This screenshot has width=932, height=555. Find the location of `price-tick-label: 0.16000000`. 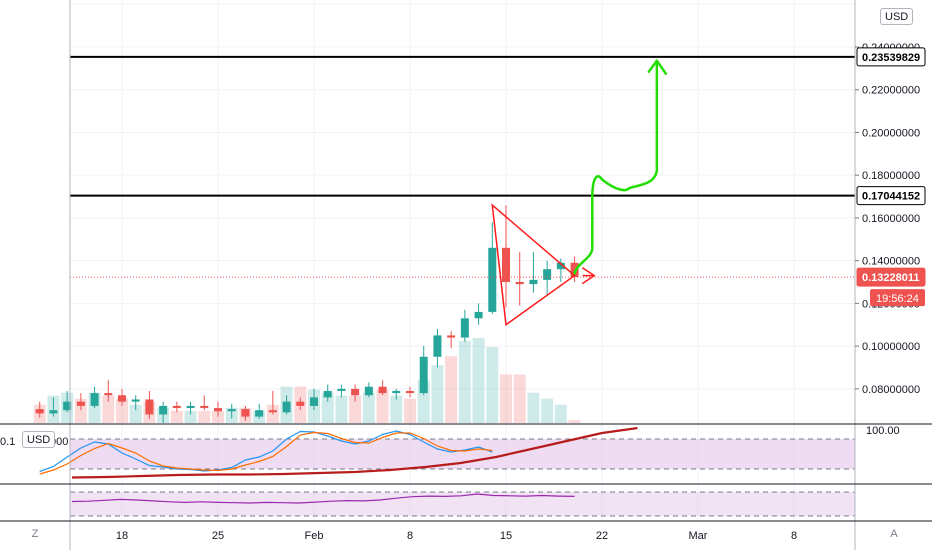

price-tick-label: 0.16000000 is located at coordinates (891, 219).